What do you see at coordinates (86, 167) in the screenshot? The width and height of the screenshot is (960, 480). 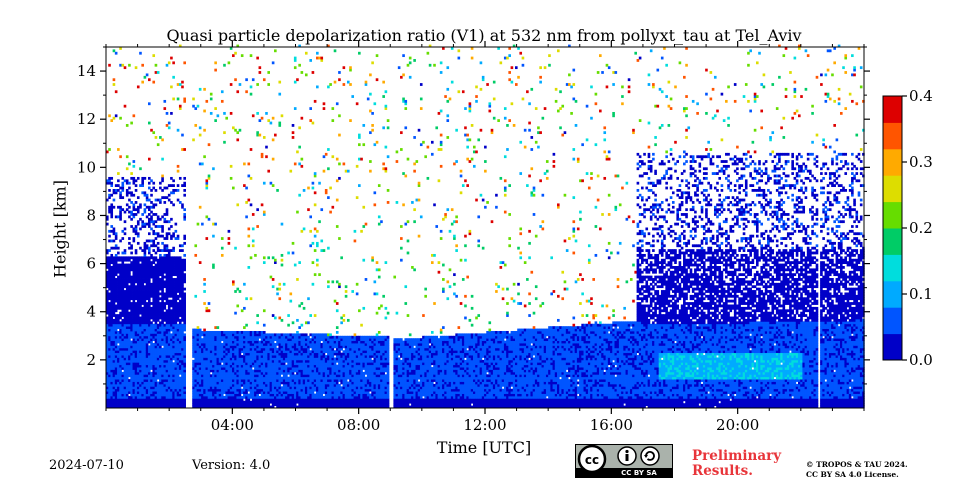 I see `y-tick-label: 10` at bounding box center [86, 167].